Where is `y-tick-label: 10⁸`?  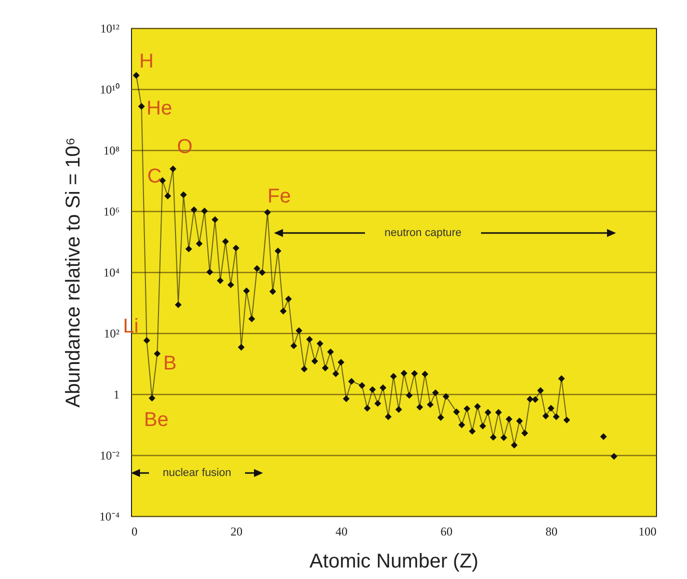
y-tick-label: 10⁸ is located at coordinates (111, 151).